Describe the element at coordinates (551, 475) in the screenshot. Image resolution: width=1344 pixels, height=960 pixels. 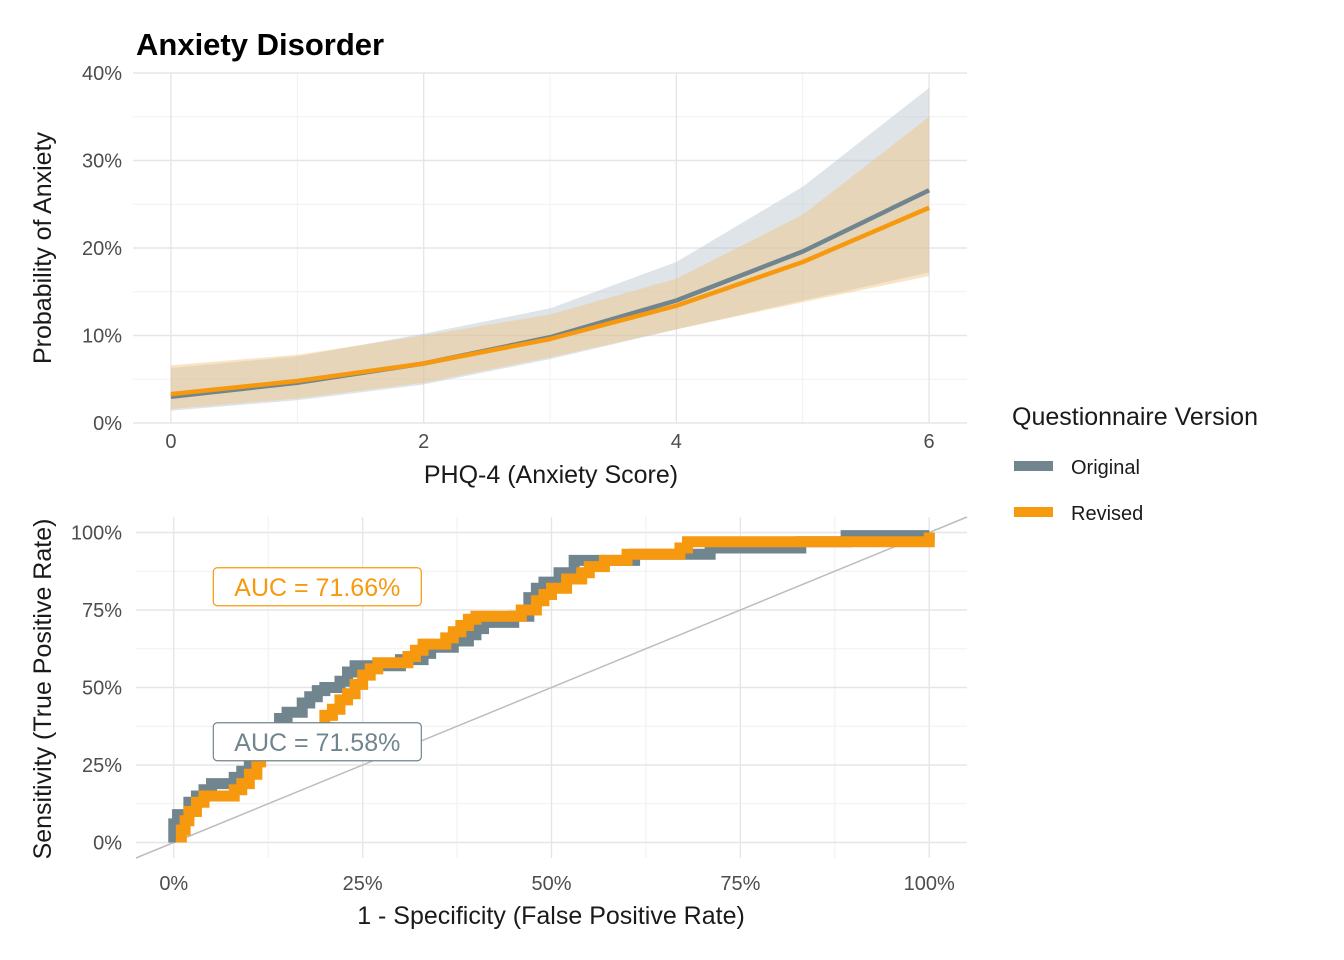
I see `probability-x-axis-title: PHQ-4 (Anxiety Score)` at that location.